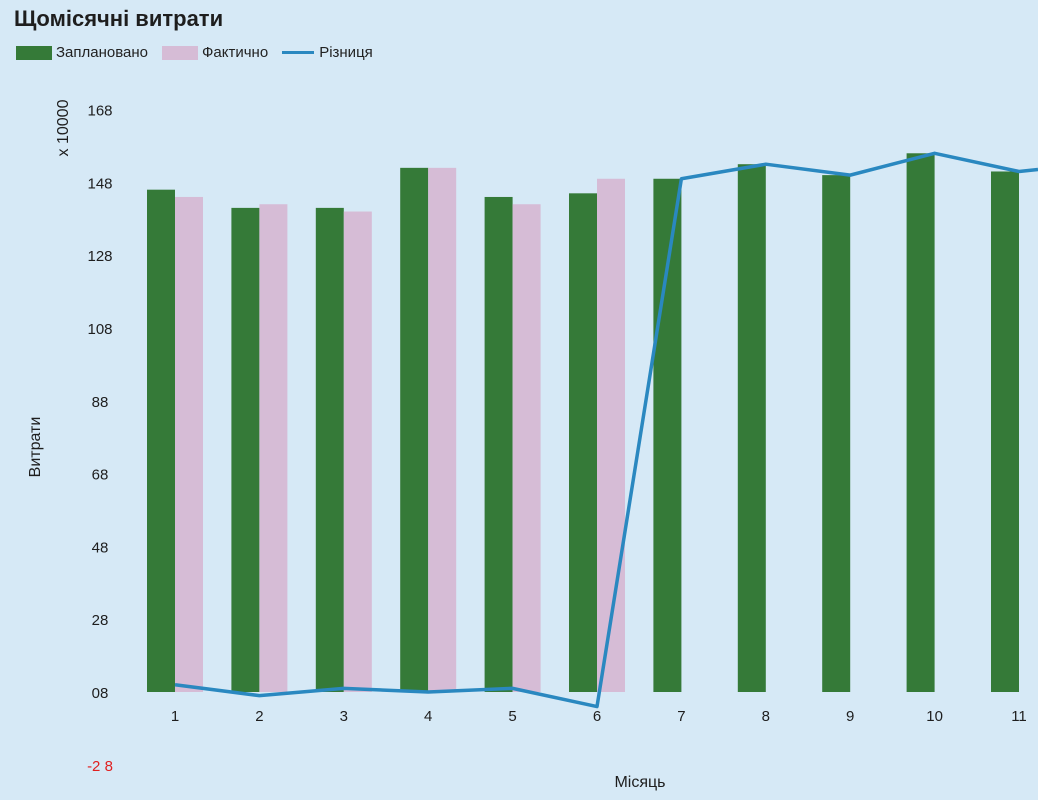 The width and height of the screenshot is (1038, 800). Describe the element at coordinates (512, 716) in the screenshot. I see `x-tick-5: 5` at that location.